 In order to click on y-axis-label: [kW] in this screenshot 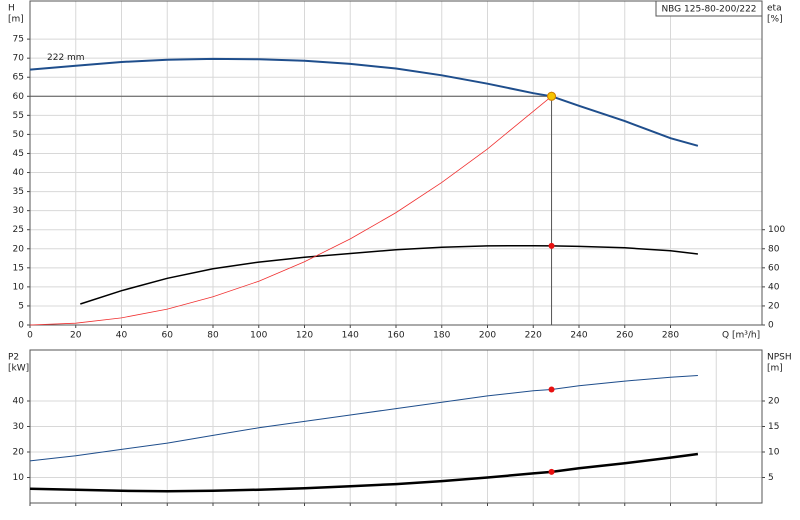, I will do `click(18, 369)`.